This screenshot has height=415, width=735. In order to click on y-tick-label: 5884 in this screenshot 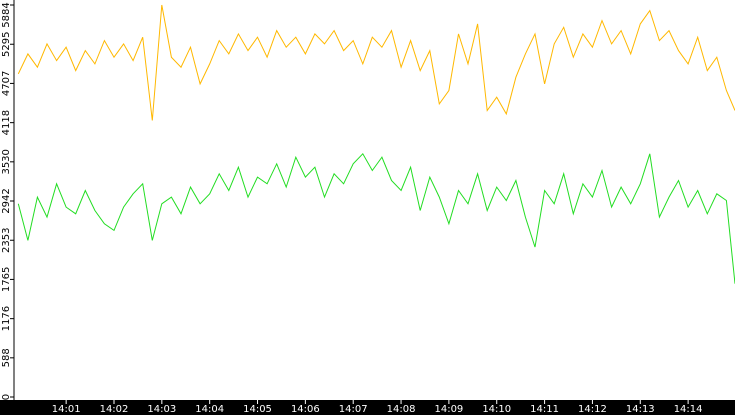, I will do `click(6, 14)`.